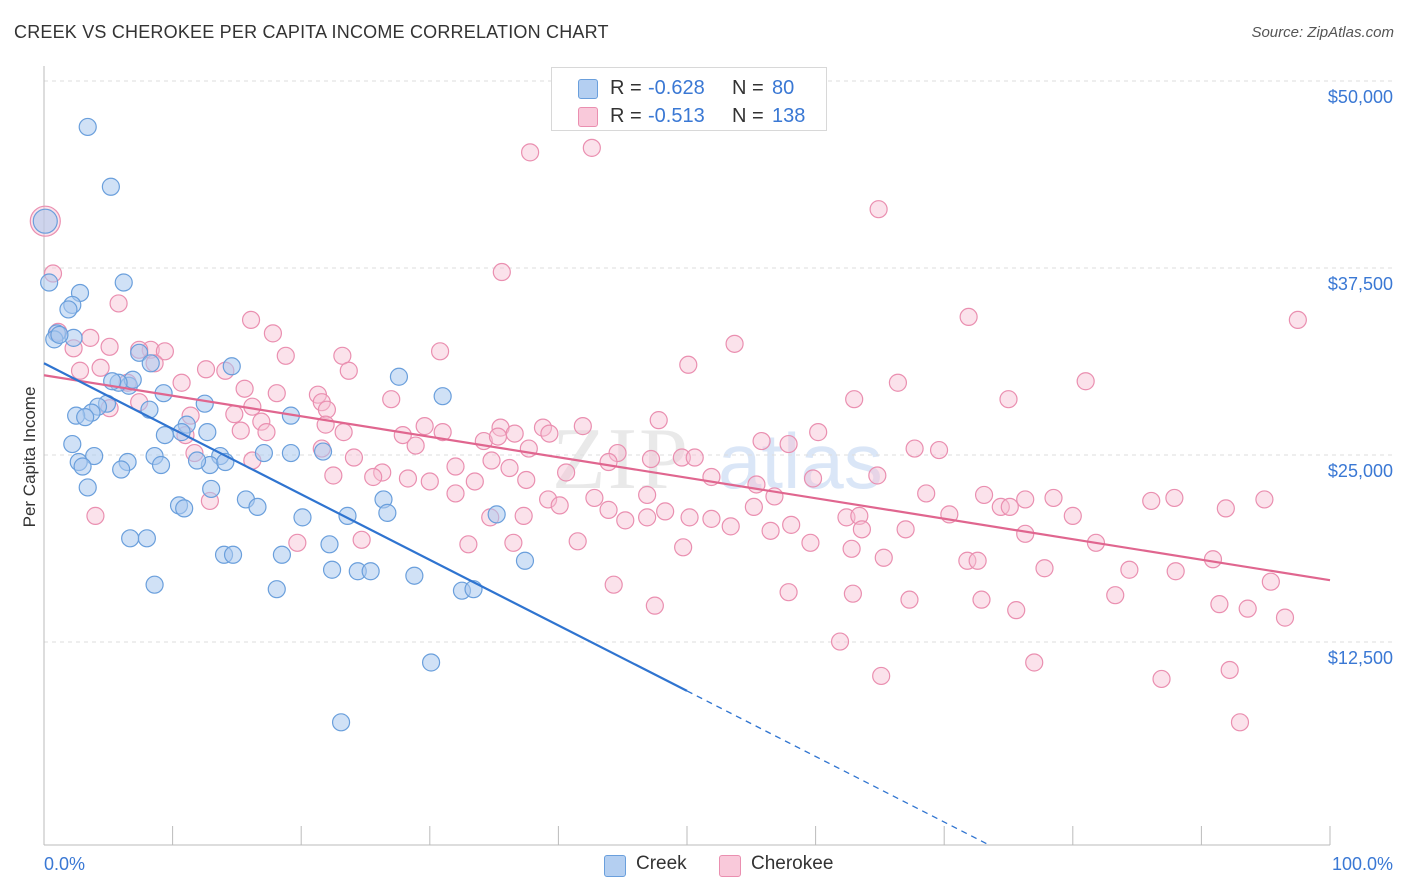  I want to click on r-value: -0.628, so click(676, 88).